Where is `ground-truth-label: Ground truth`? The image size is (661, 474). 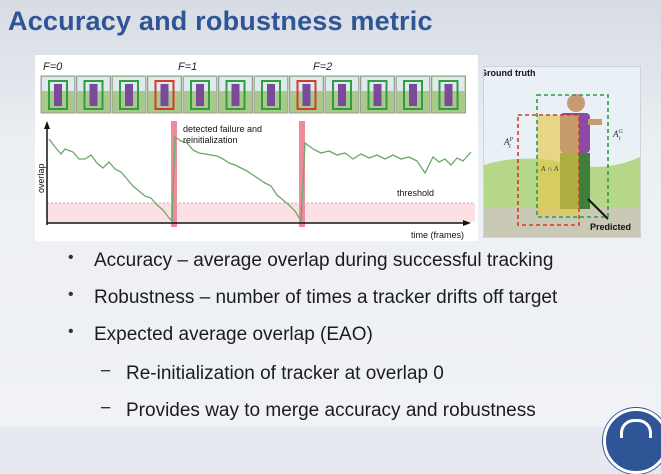
ground-truth-label: Ground truth is located at coordinates (510, 73).